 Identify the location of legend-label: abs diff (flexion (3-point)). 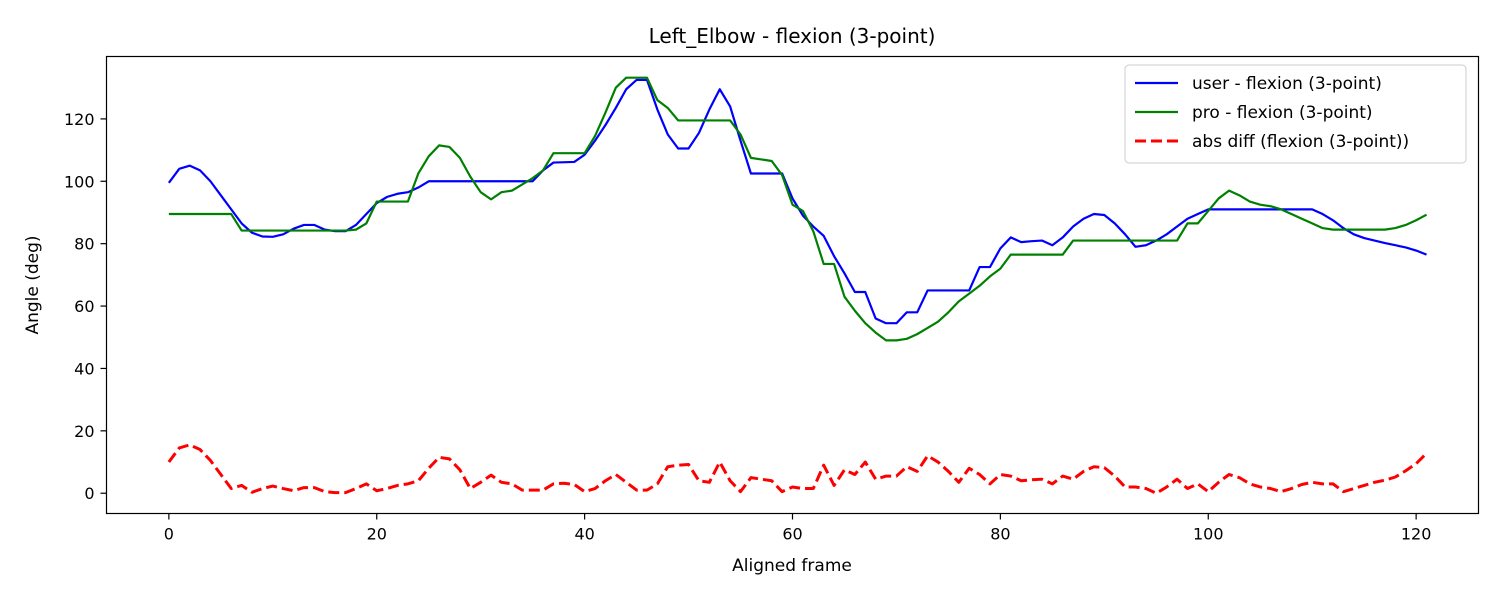
(1300, 142).